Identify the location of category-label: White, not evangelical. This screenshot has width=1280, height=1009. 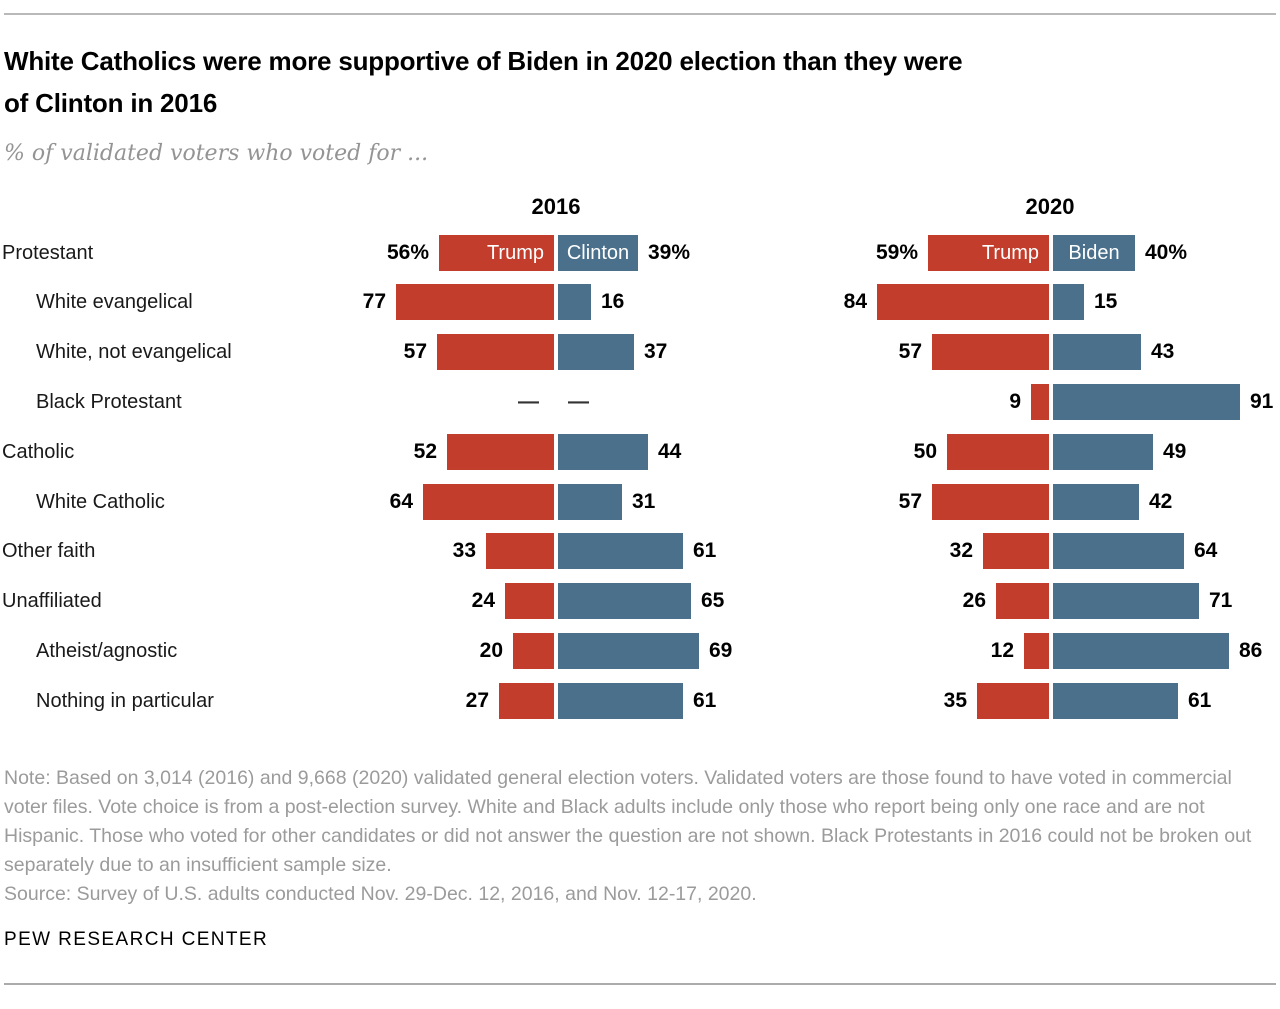
(134, 352).